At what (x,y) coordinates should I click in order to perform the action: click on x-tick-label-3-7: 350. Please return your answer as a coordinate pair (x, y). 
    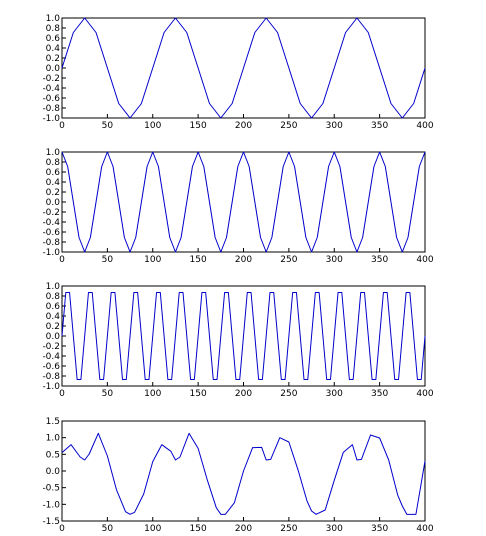
    Looking at the image, I should click on (379, 394).